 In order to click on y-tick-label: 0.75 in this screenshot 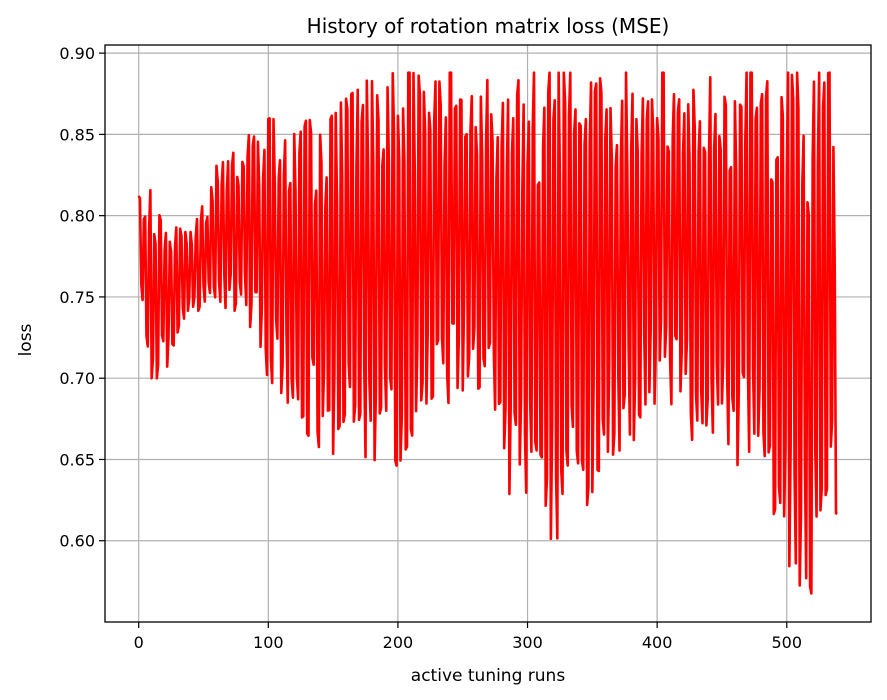, I will do `click(77, 297)`.